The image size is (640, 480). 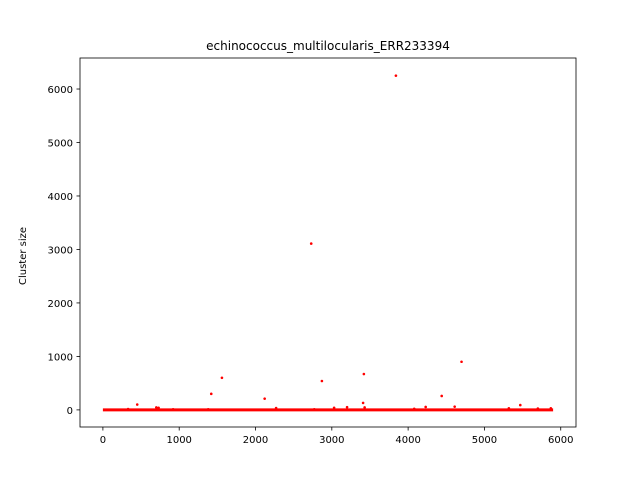 What do you see at coordinates (484, 440) in the screenshot?
I see `x-tick-label: 5000` at bounding box center [484, 440].